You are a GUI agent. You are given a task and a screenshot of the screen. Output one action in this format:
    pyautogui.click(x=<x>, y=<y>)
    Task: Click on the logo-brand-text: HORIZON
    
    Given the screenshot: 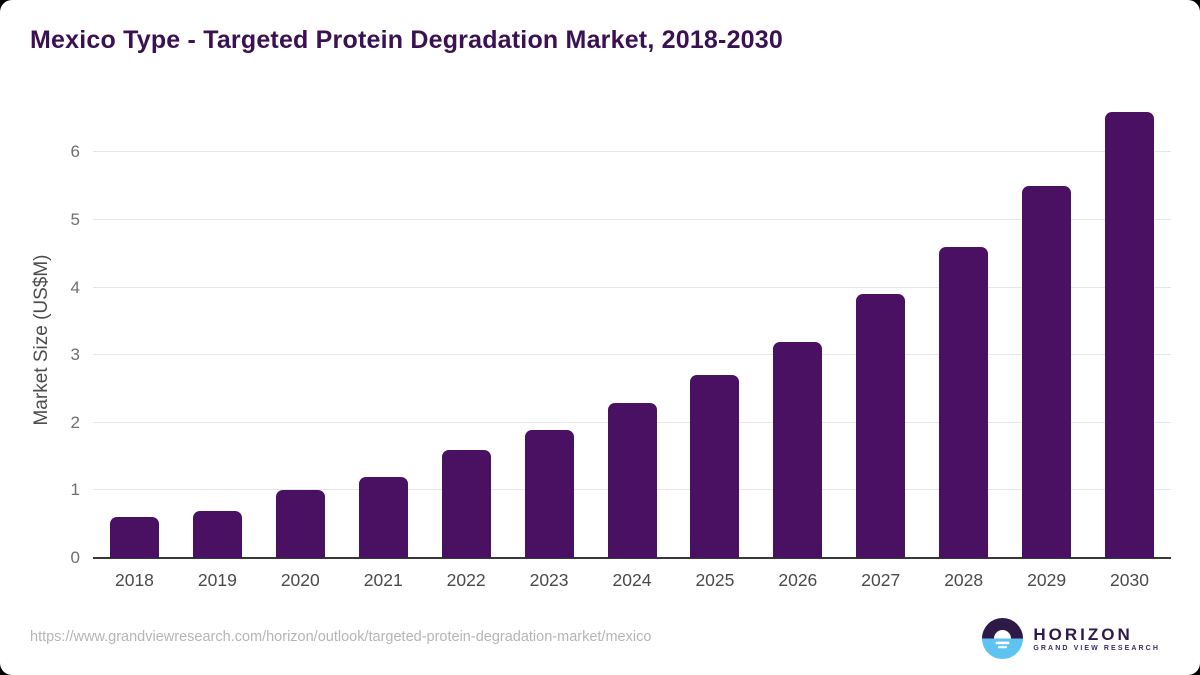 What is the action you would take?
    pyautogui.click(x=1083, y=634)
    